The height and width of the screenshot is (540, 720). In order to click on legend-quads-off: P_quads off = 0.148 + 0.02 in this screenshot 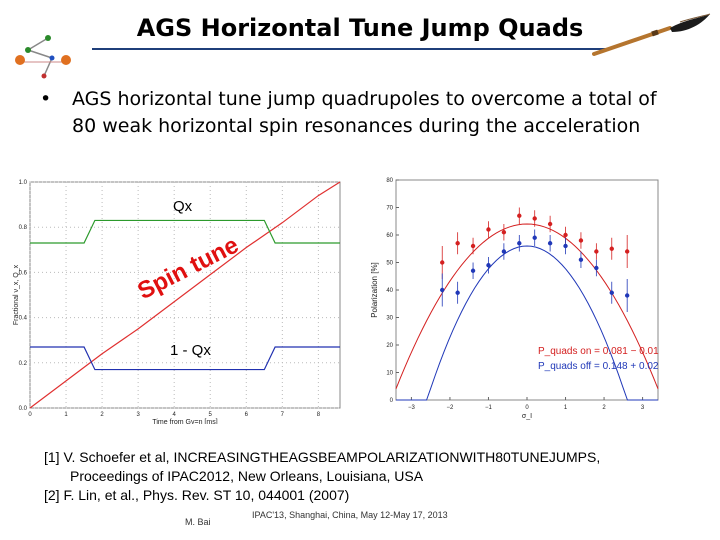, I will do `click(598, 366)`.